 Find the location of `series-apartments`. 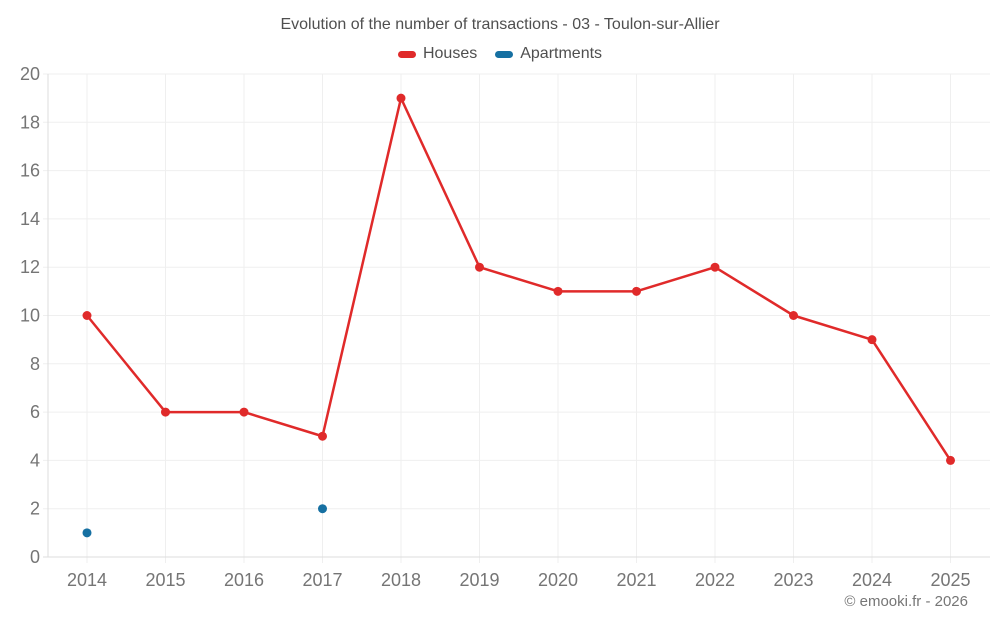

series-apartments is located at coordinates (204, 521).